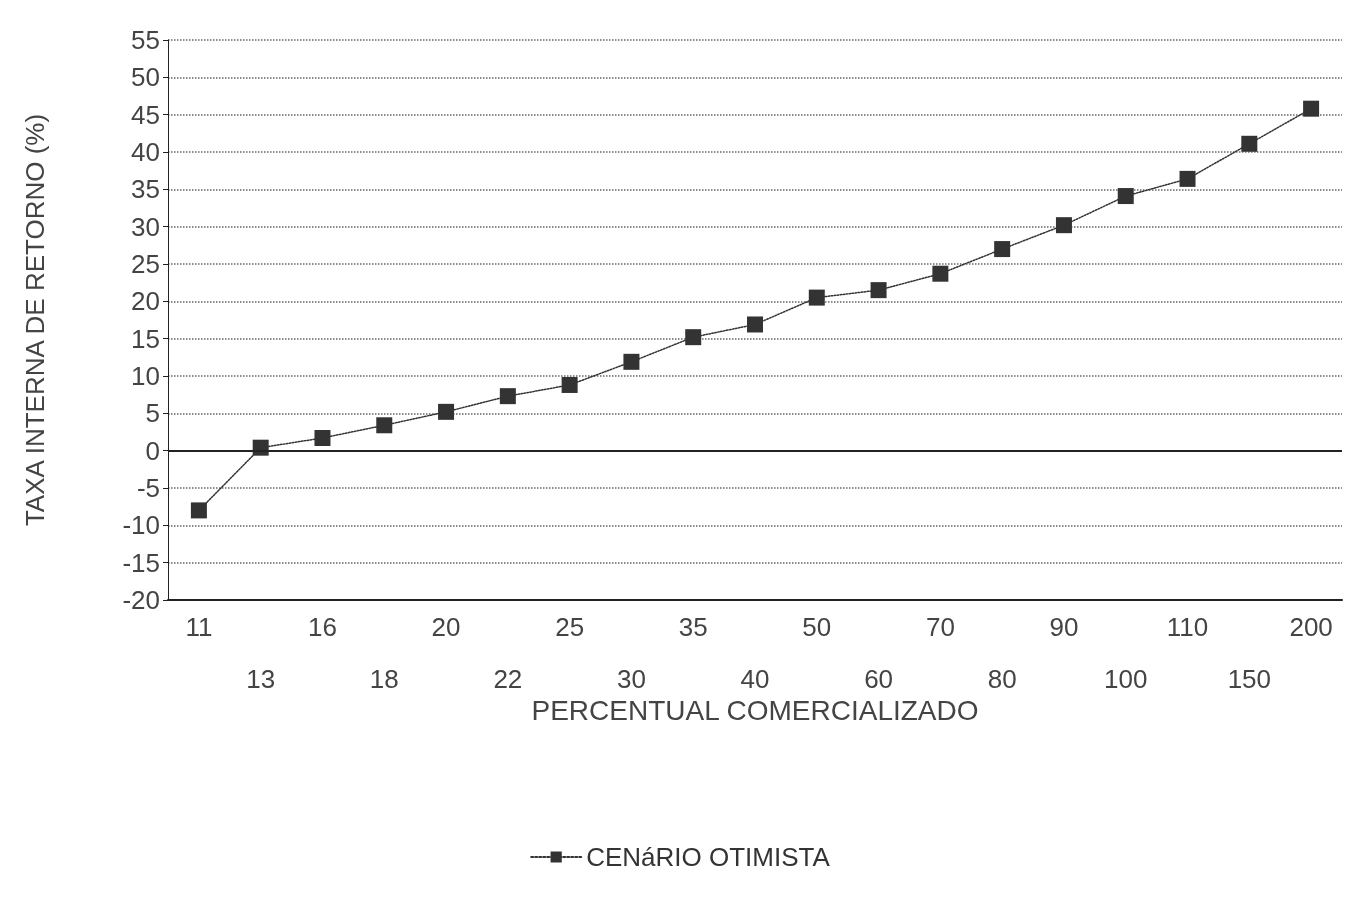  What do you see at coordinates (1311, 627) in the screenshot?
I see `x-tick-label: 200` at bounding box center [1311, 627].